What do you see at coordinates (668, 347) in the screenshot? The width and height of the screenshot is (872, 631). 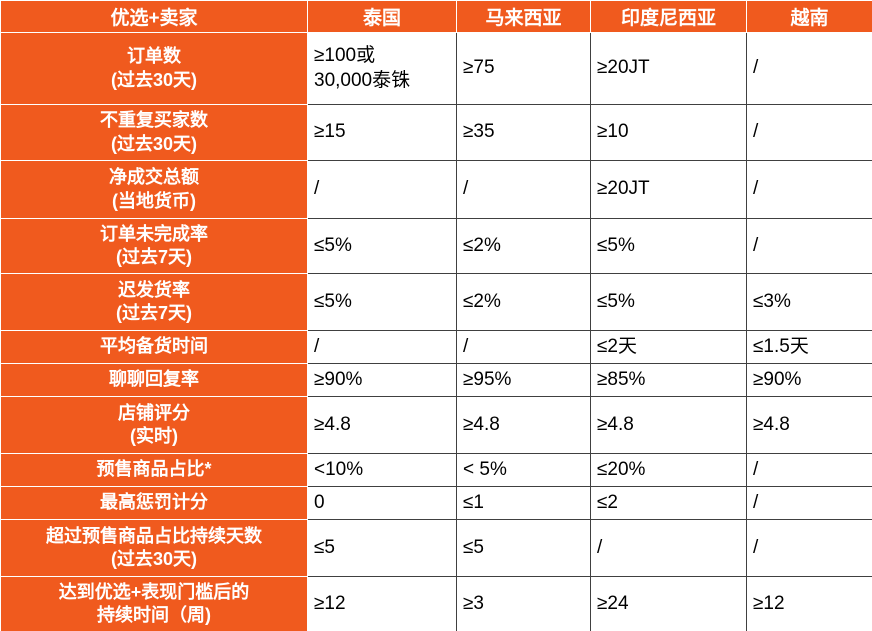 I see `cell-indonesia: ≤2天` at bounding box center [668, 347].